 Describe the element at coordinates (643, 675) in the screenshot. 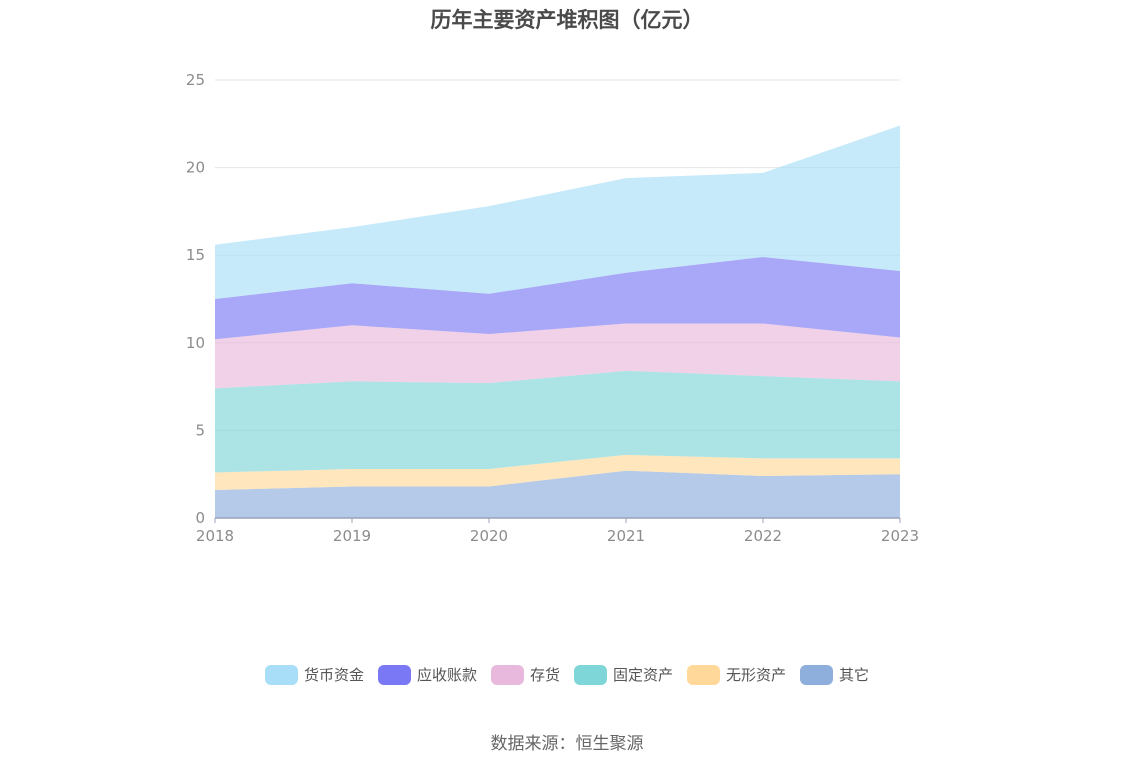

I see `legend-label: 固定资产` at that location.